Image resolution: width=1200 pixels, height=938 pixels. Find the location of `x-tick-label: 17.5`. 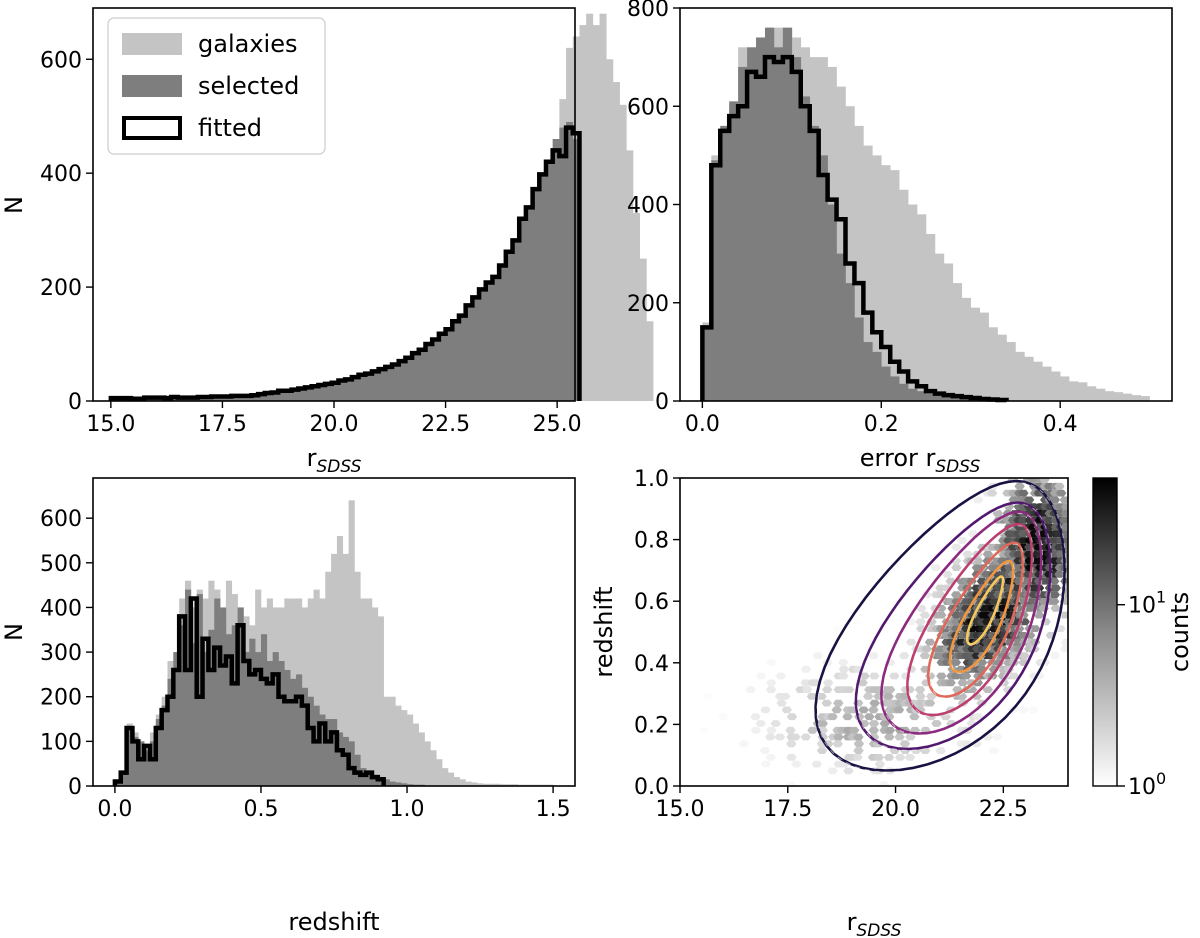

x-tick-label: 17.5 is located at coordinates (787, 809).